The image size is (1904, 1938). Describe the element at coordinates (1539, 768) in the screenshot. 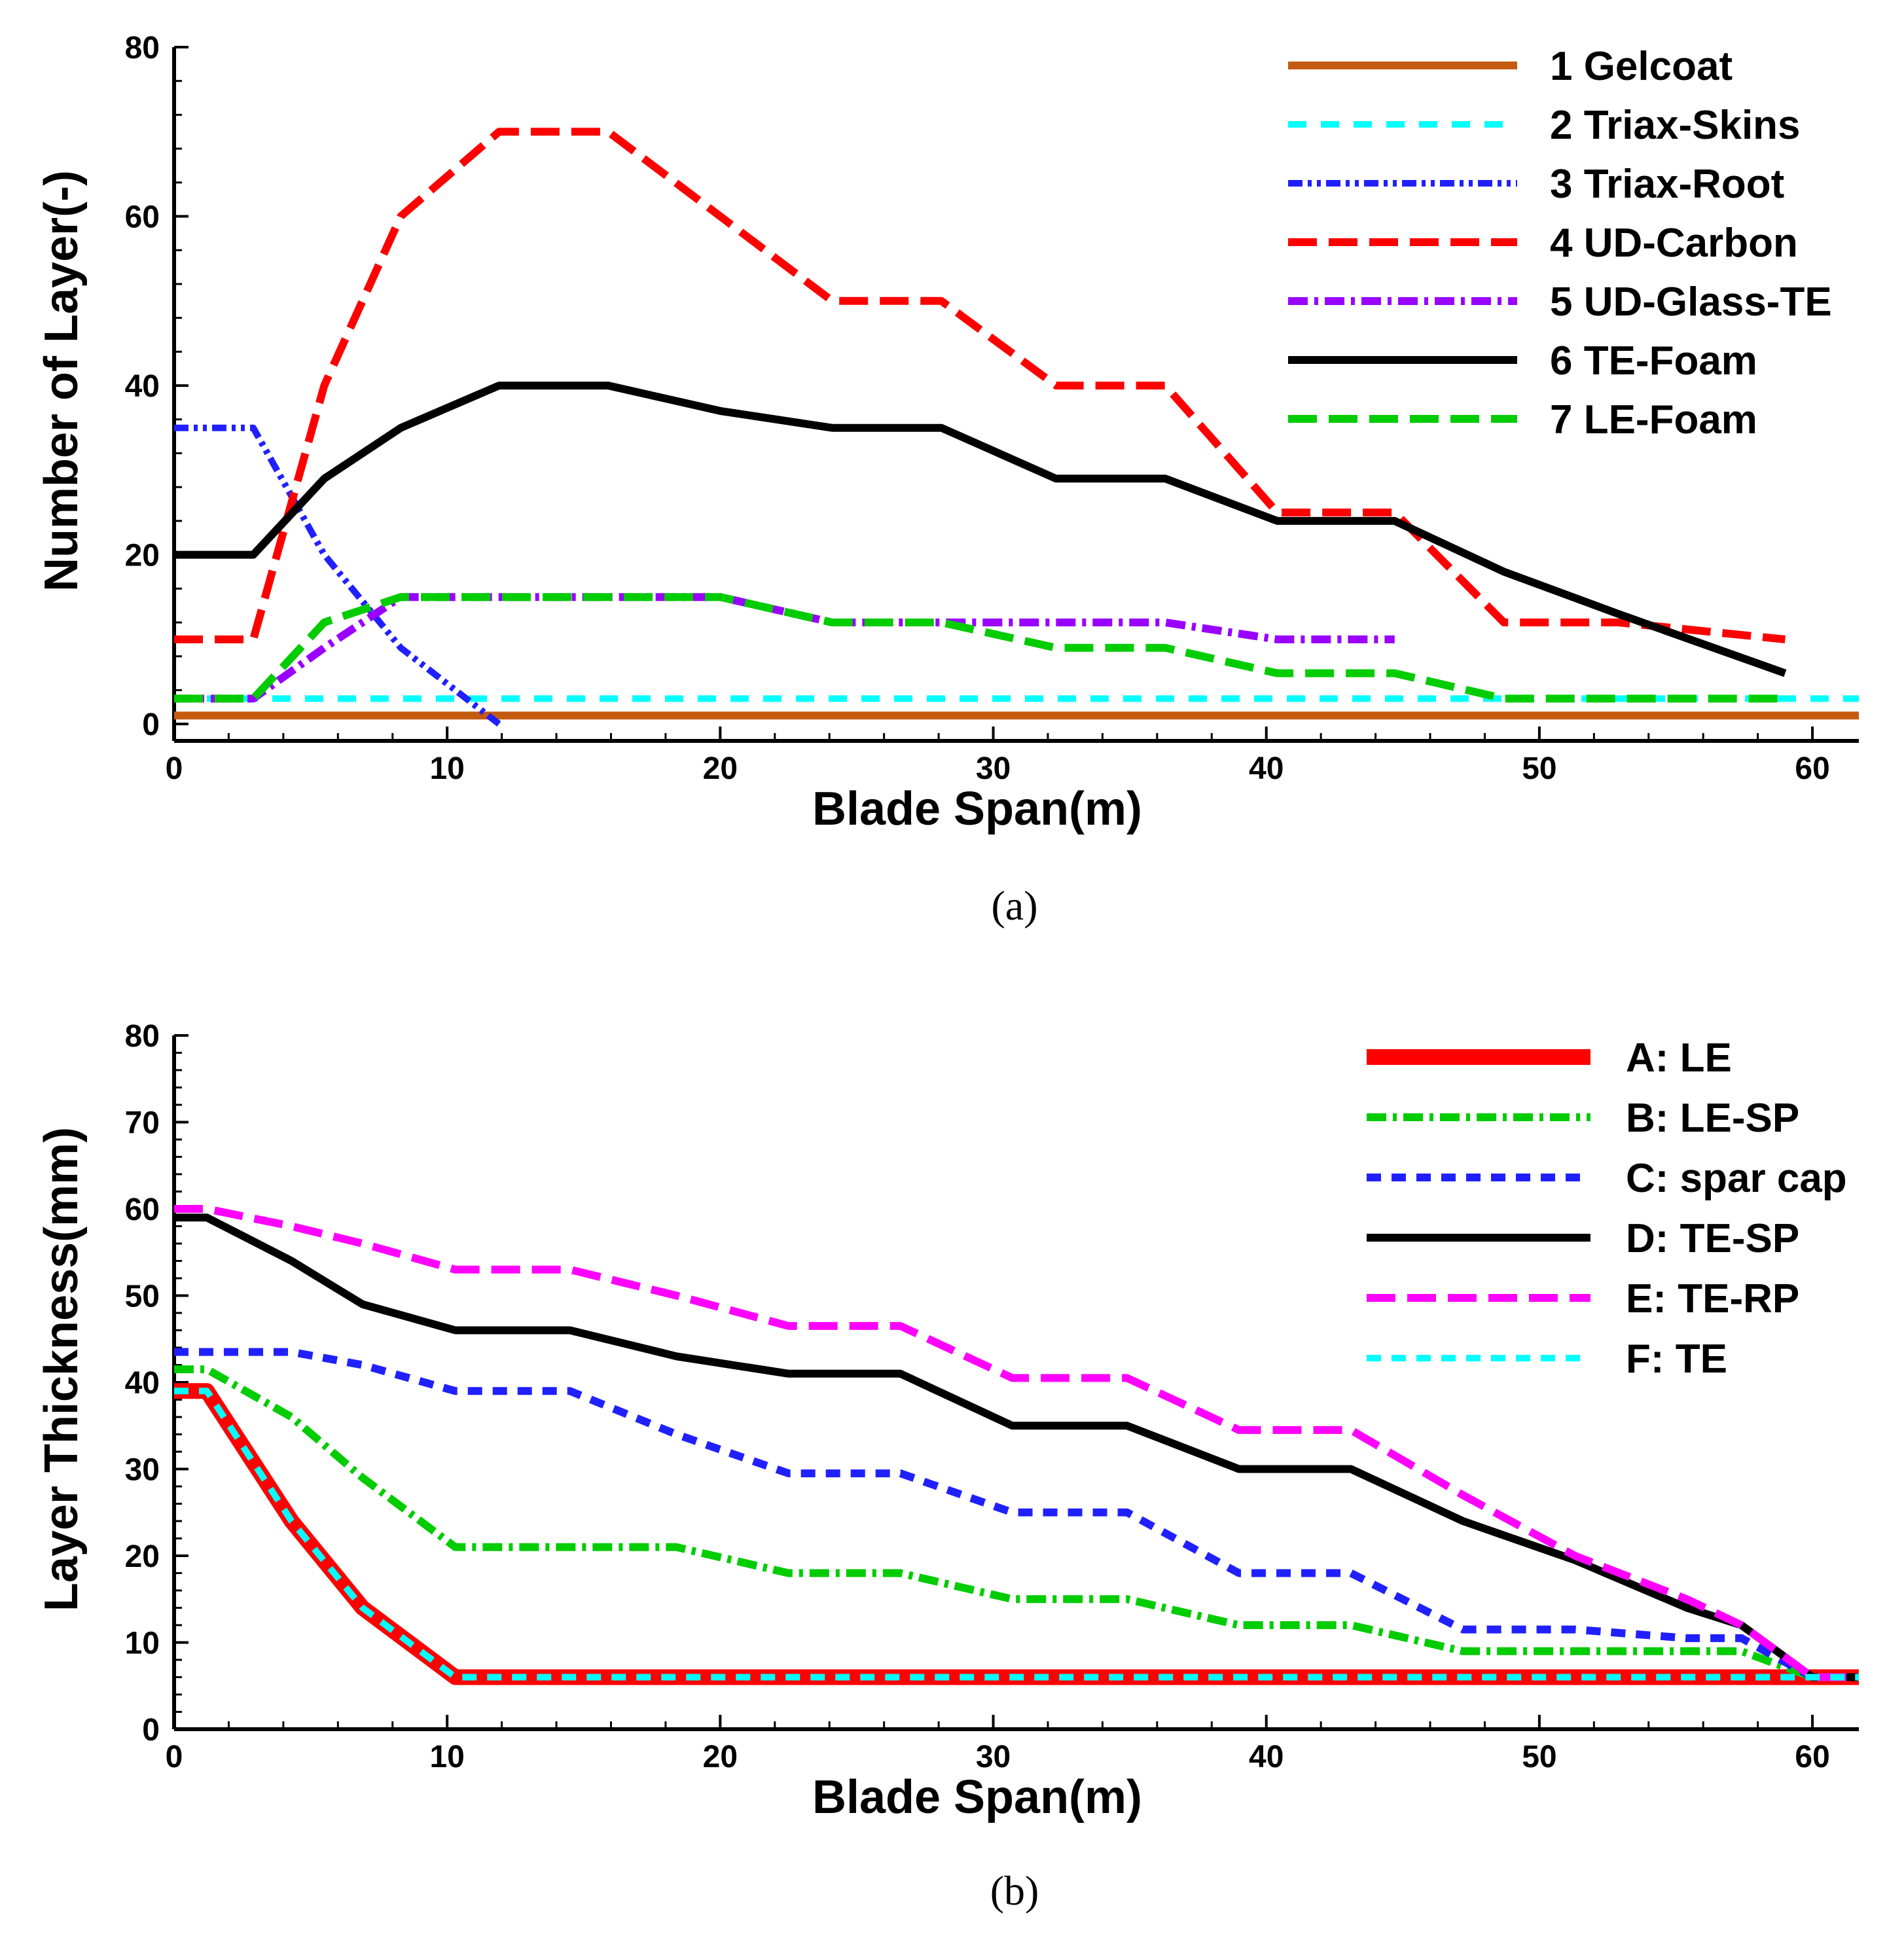

I see `chart-0-x-tick-label: 50` at that location.